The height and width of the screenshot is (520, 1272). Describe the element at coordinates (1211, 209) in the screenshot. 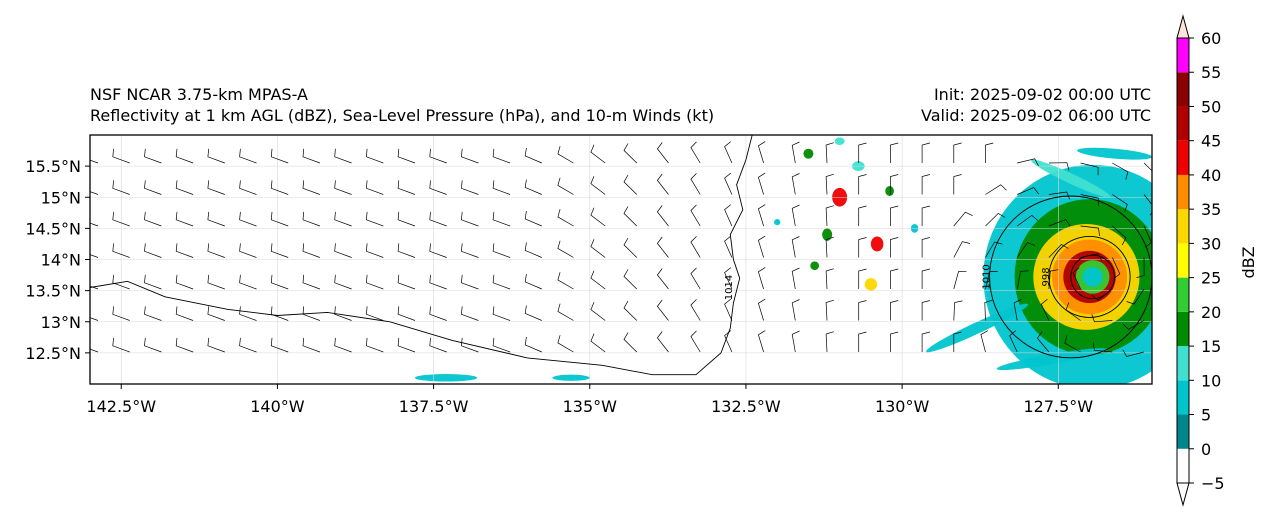

I see `colorbar-tick-label: 35` at that location.